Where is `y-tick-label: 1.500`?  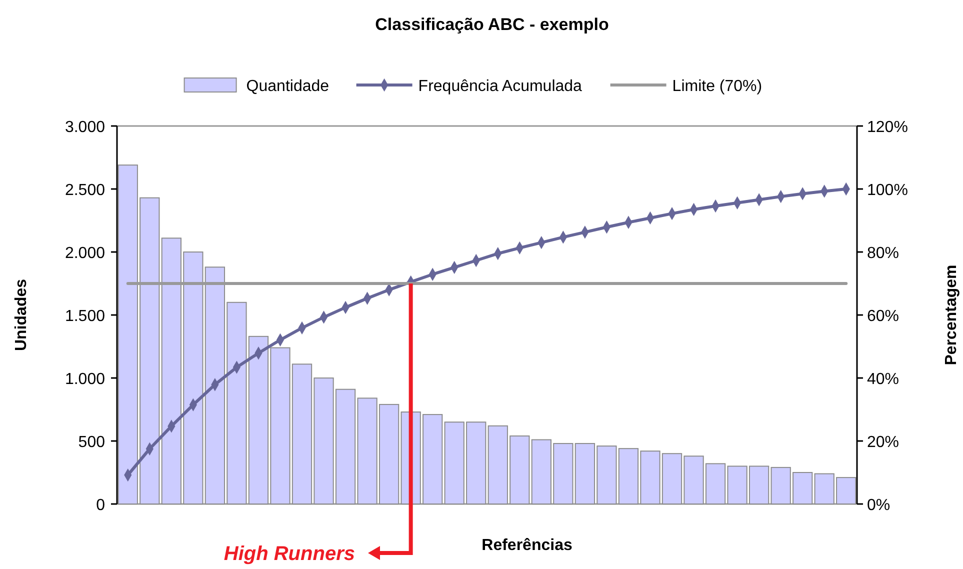
y-tick-label: 1.500 is located at coordinates (85, 316).